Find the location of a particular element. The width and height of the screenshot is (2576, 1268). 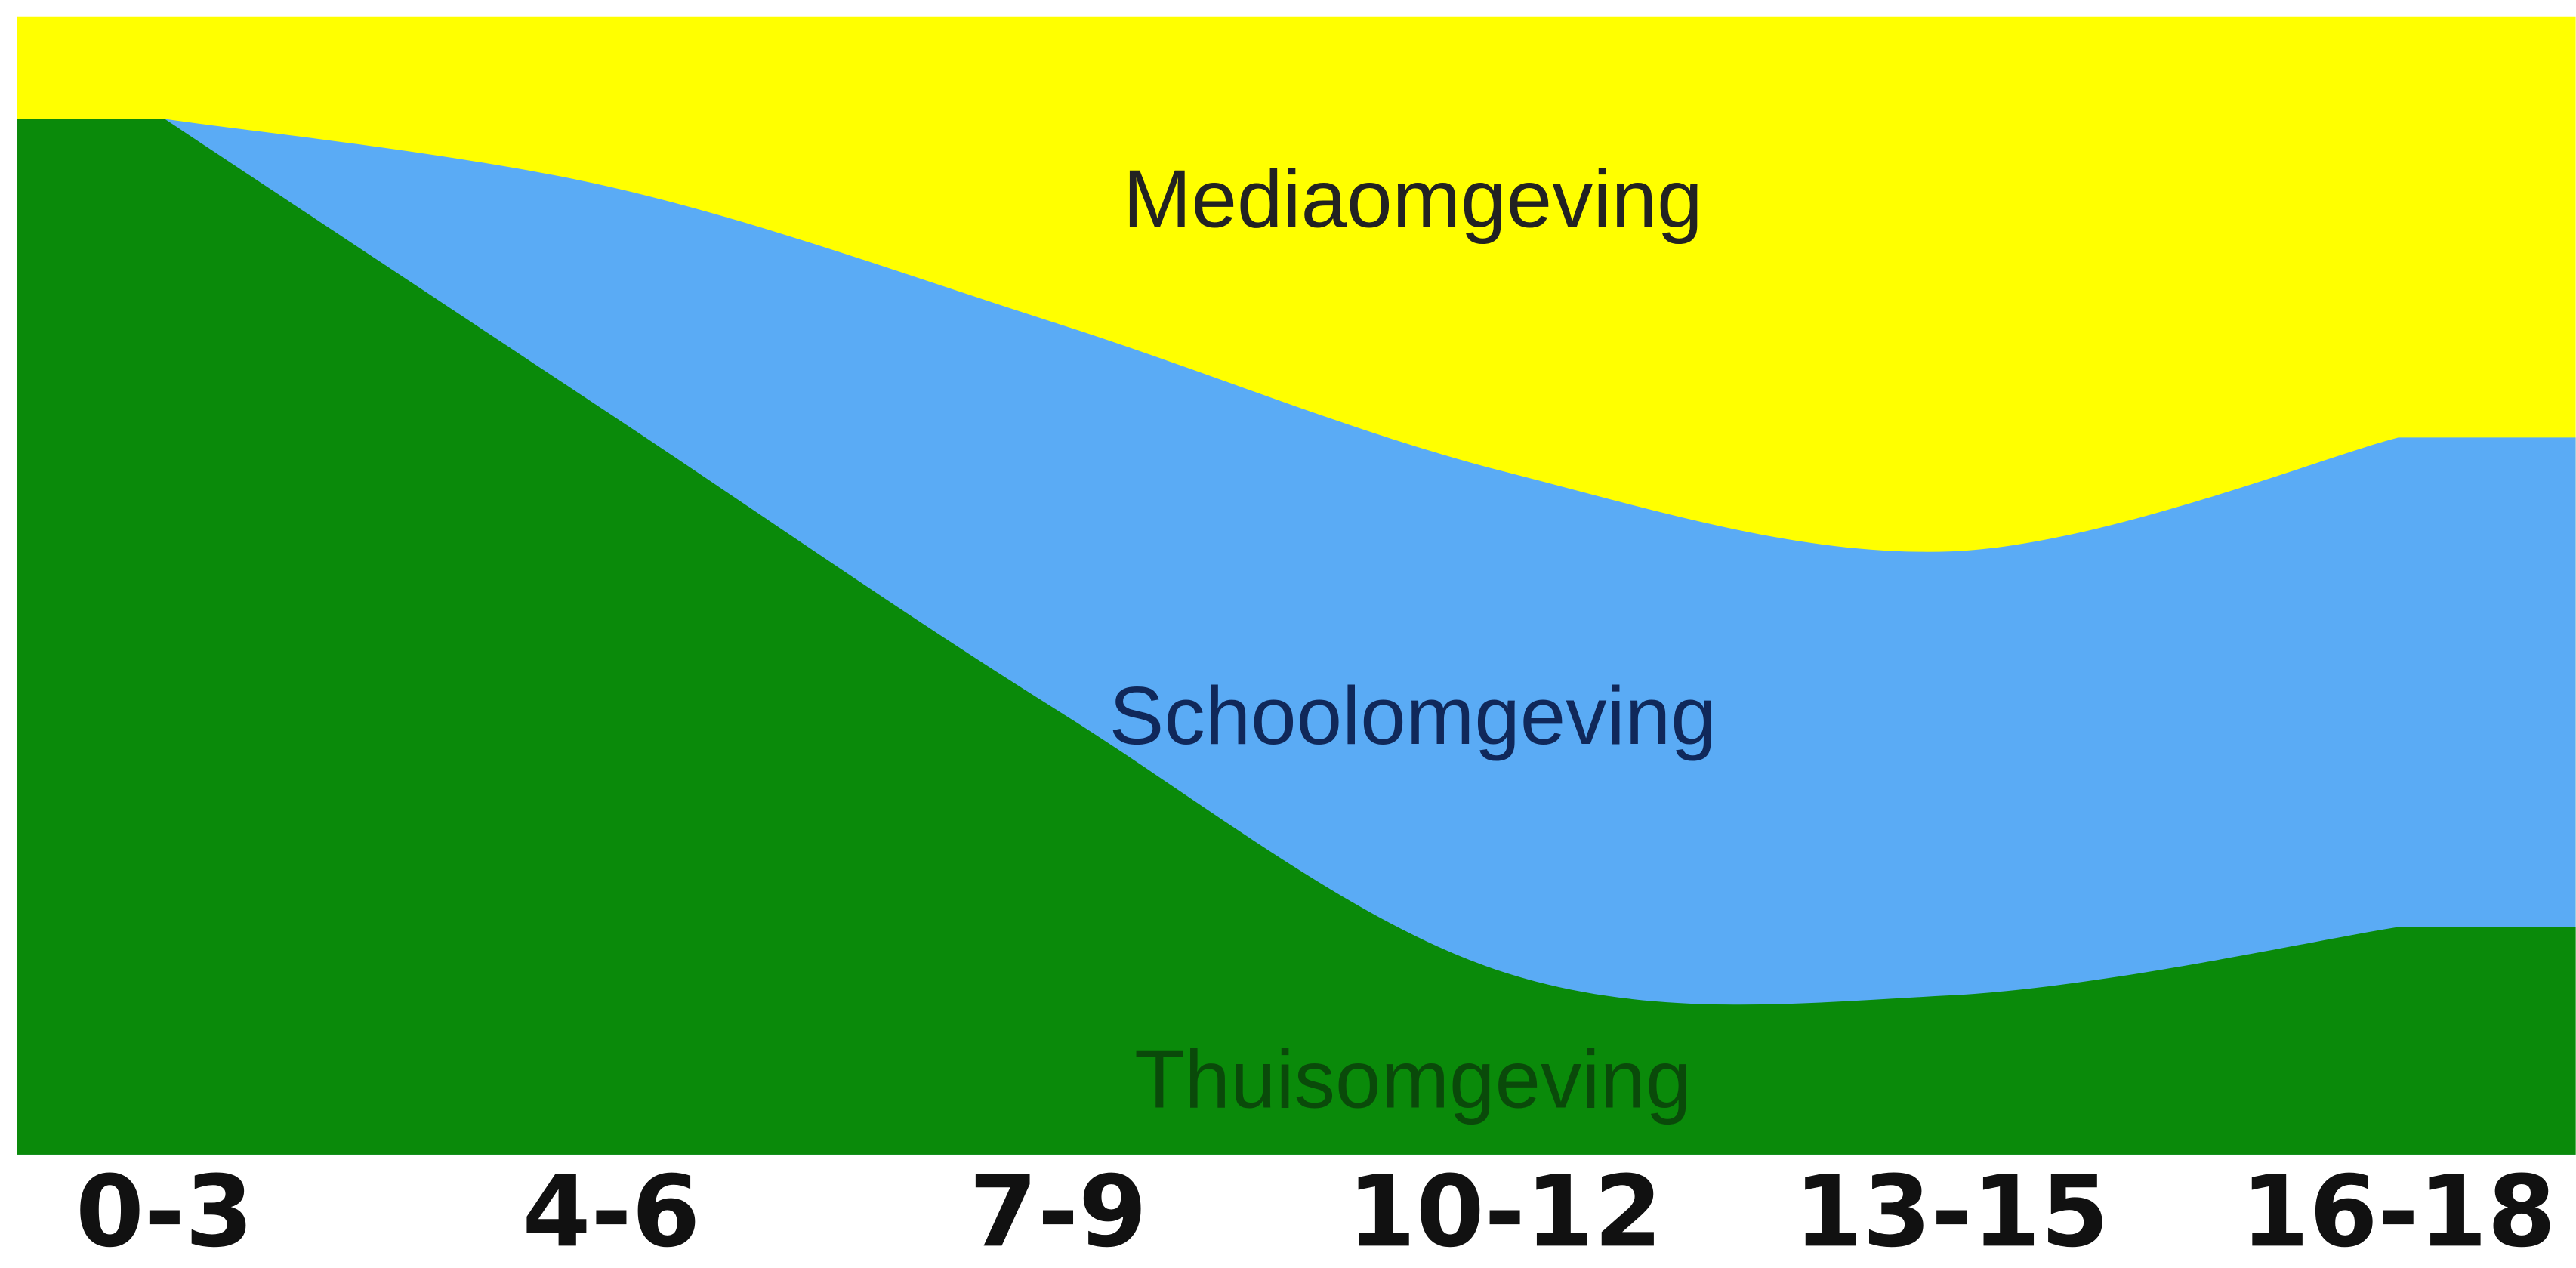

series-label: Thuisomgeving is located at coordinates (1412, 1079).